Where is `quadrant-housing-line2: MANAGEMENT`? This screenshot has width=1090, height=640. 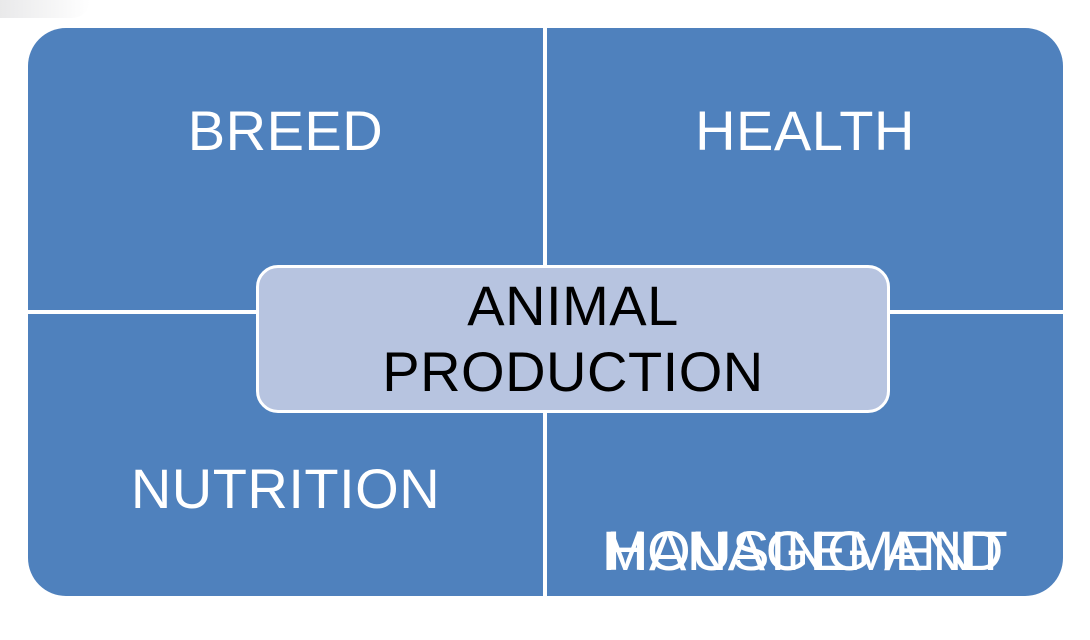
quadrant-housing-line2: MANAGEMENT is located at coordinates (805, 550).